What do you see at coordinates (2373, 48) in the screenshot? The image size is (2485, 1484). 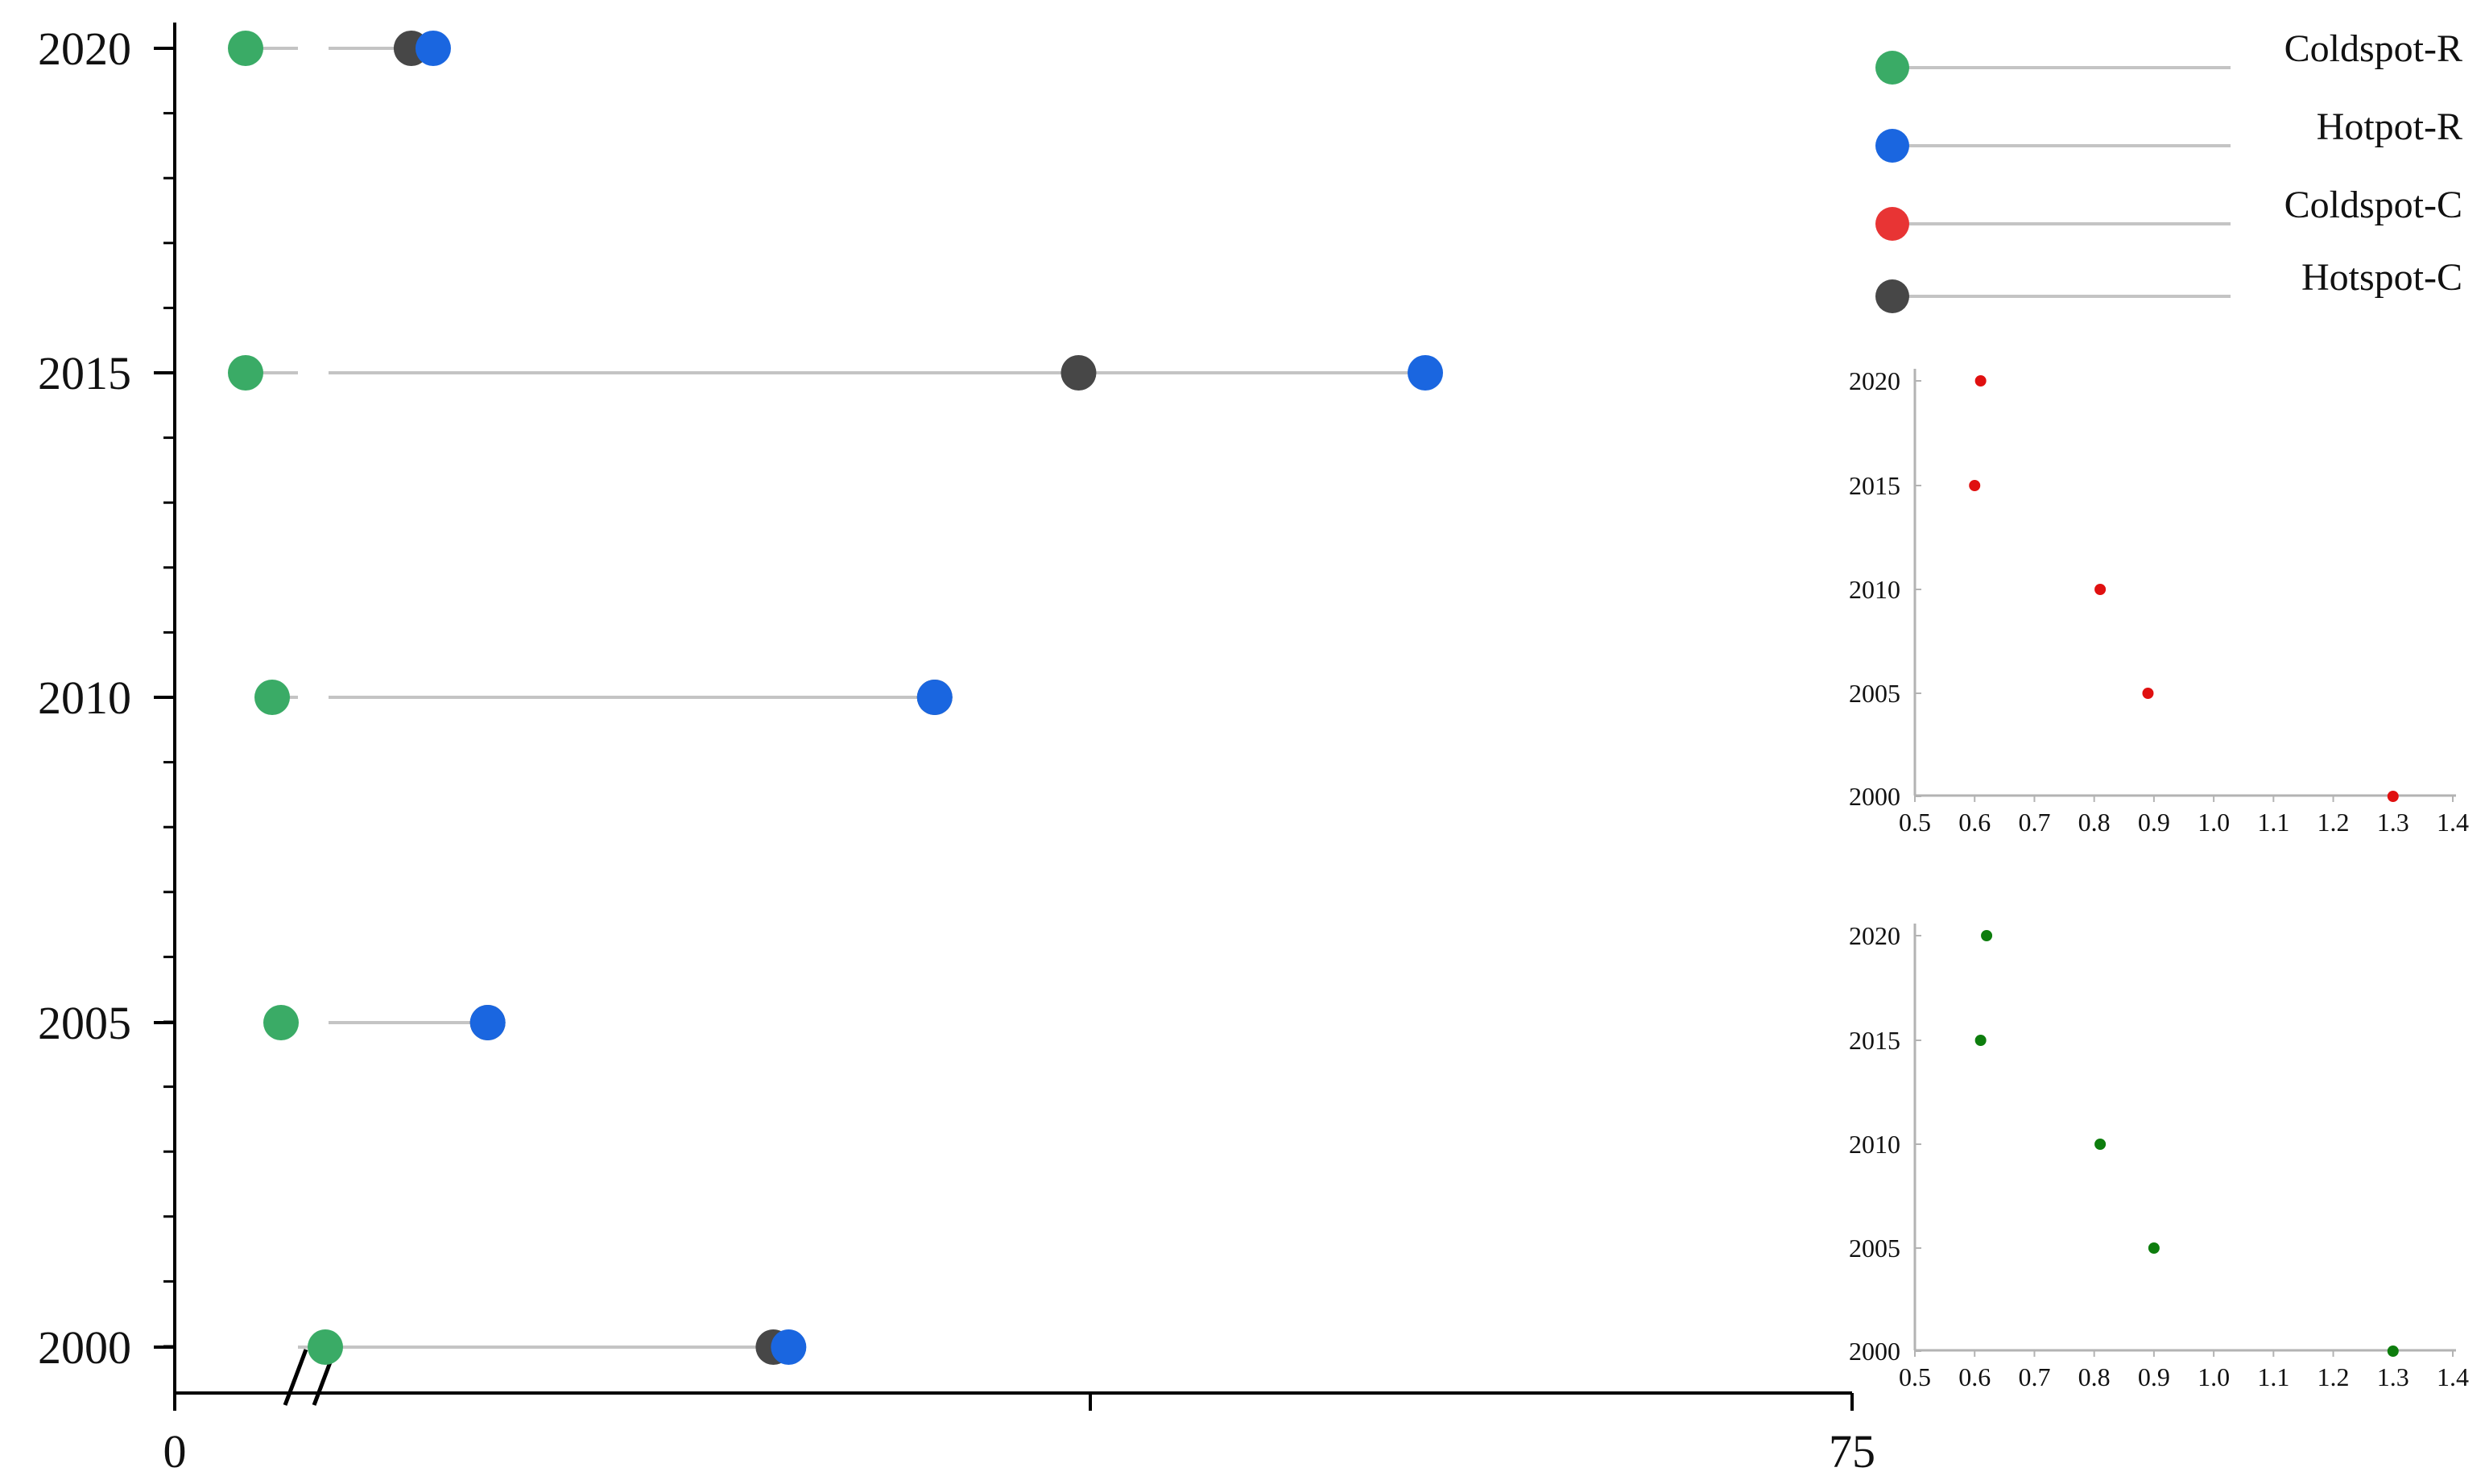 I see `legend-label: Coldspot-R` at bounding box center [2373, 48].